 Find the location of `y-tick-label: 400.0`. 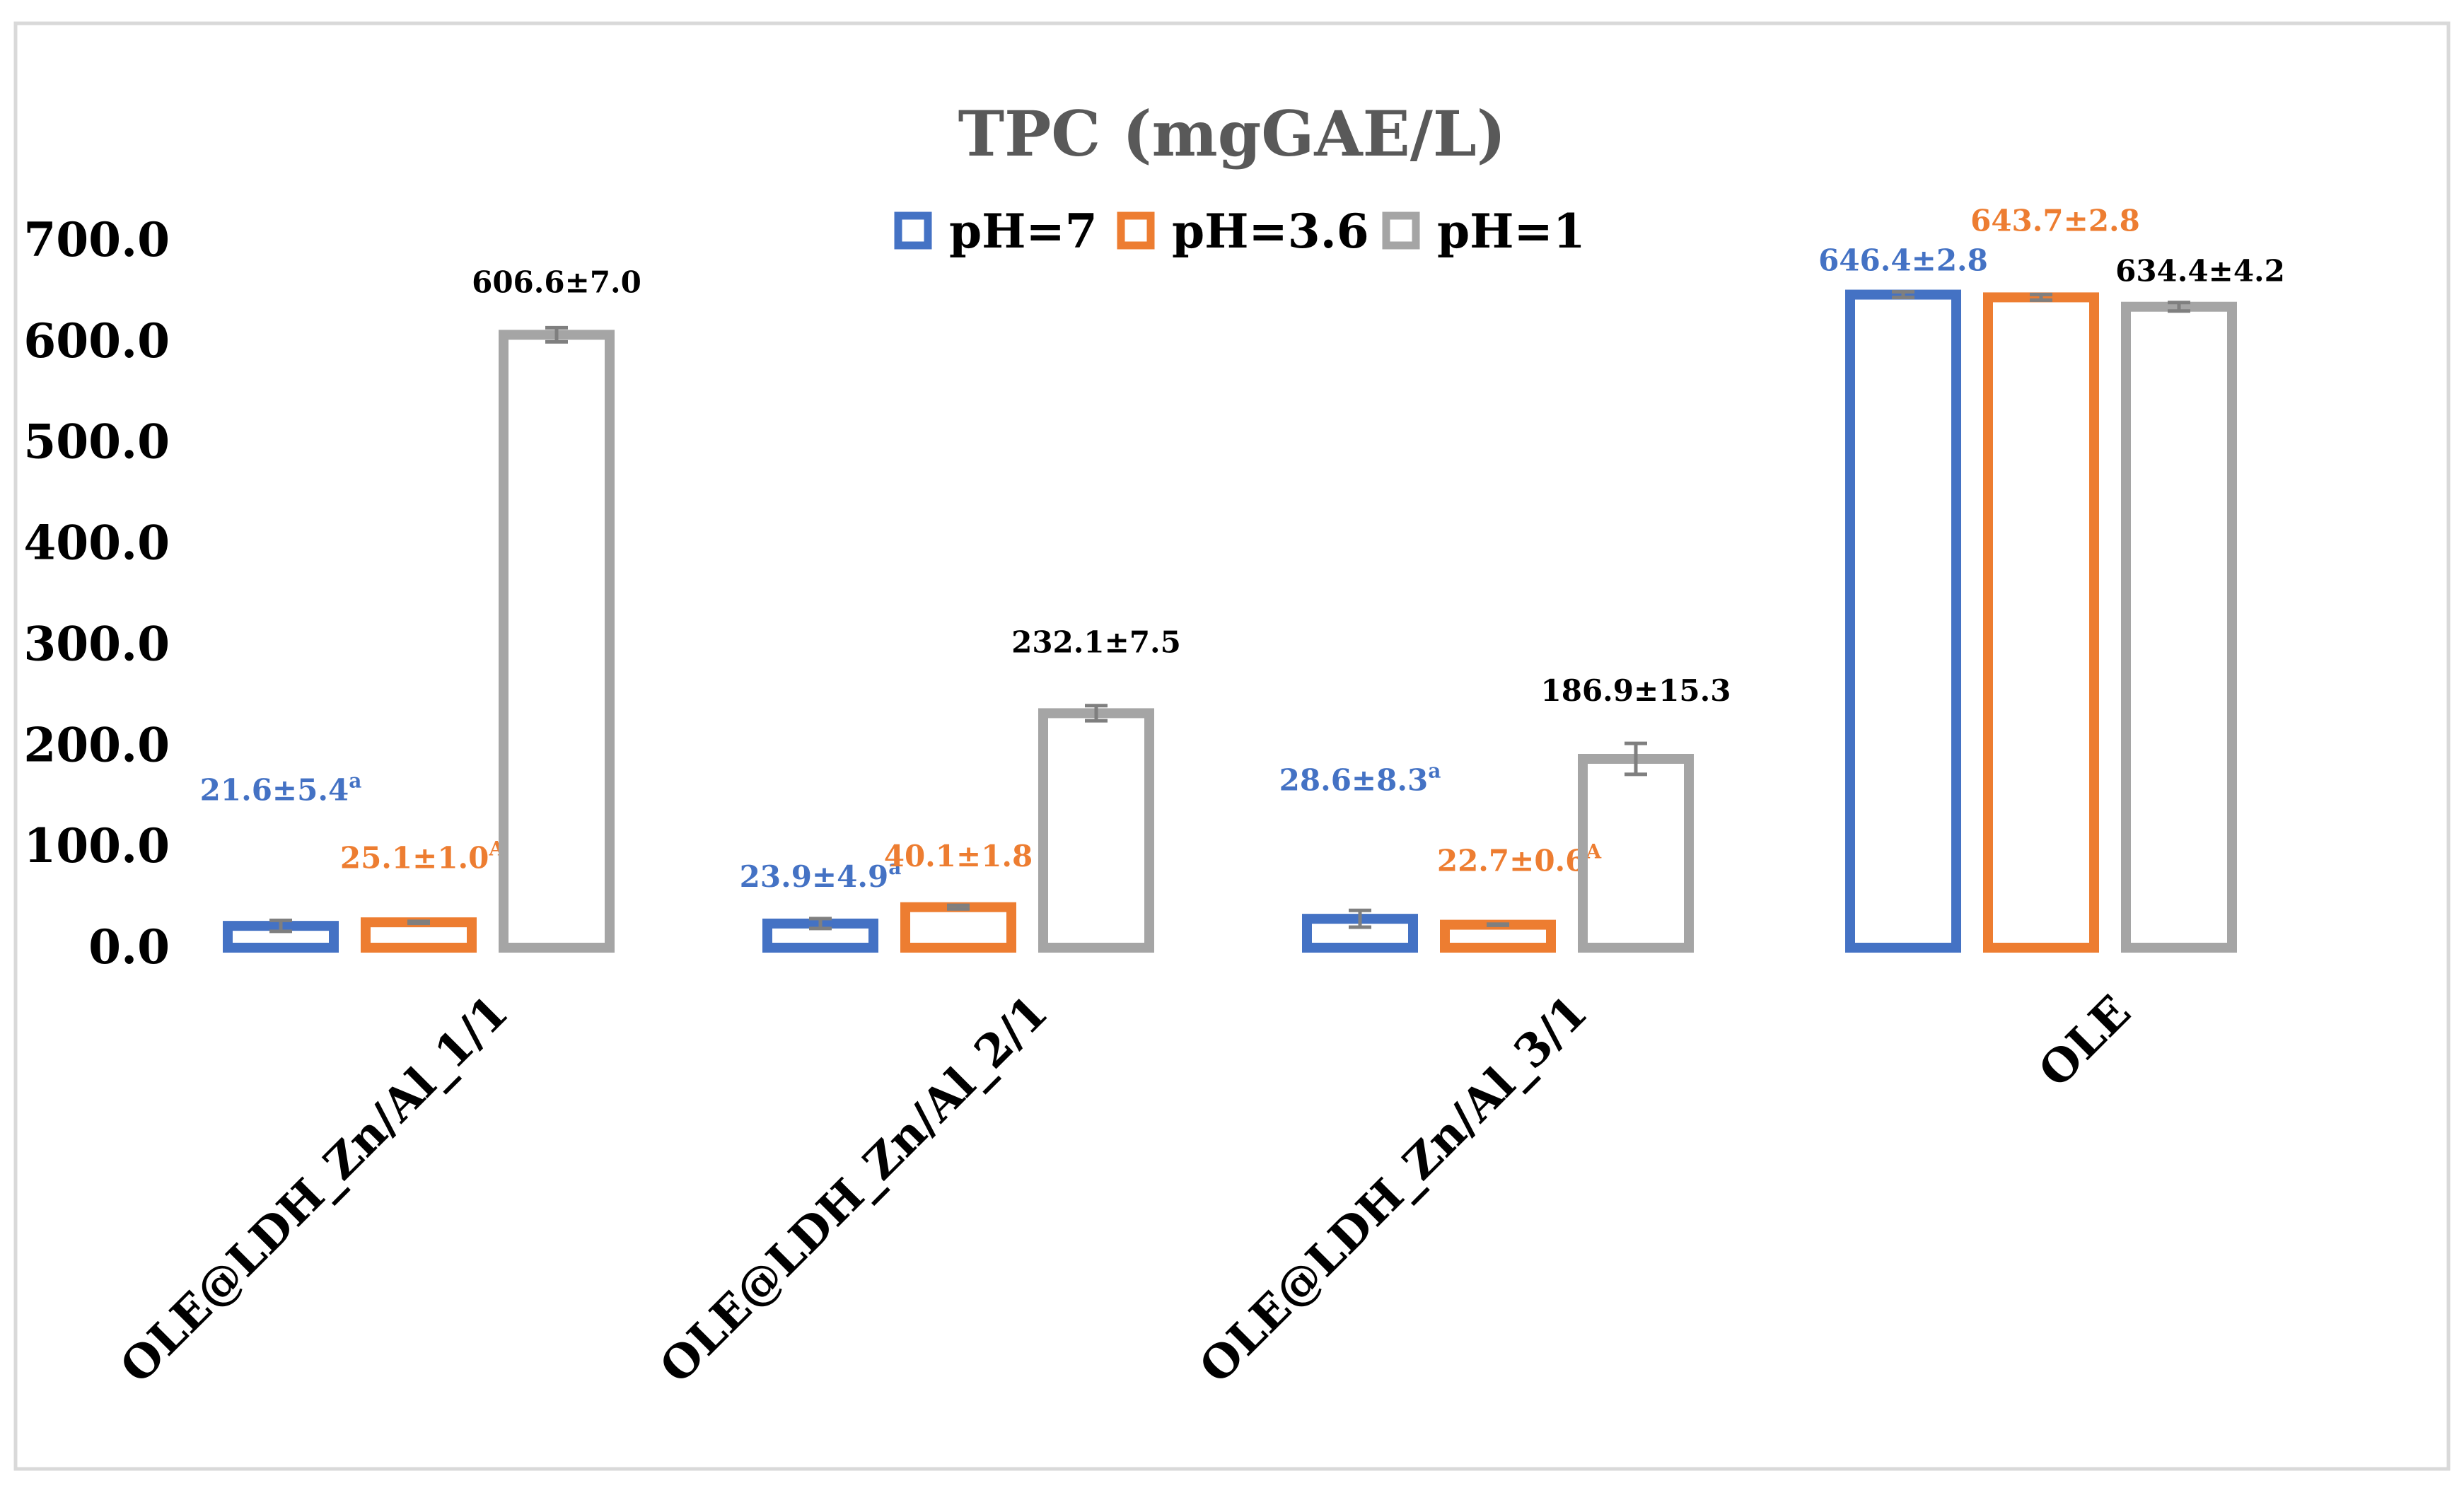

y-tick-label: 400.0 is located at coordinates (96, 543).